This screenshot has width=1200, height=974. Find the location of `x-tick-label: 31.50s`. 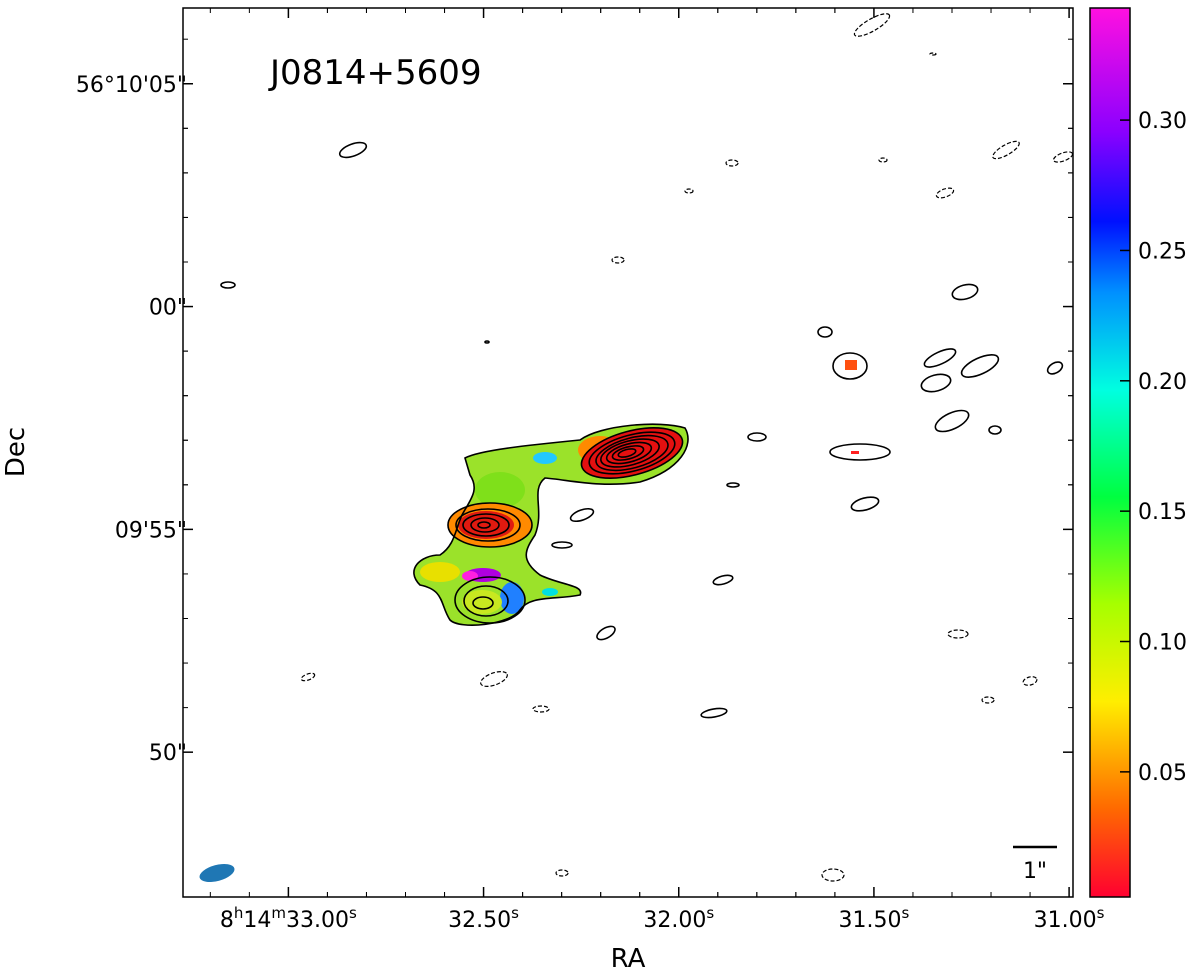

x-tick-label: 31.50s is located at coordinates (874, 918).